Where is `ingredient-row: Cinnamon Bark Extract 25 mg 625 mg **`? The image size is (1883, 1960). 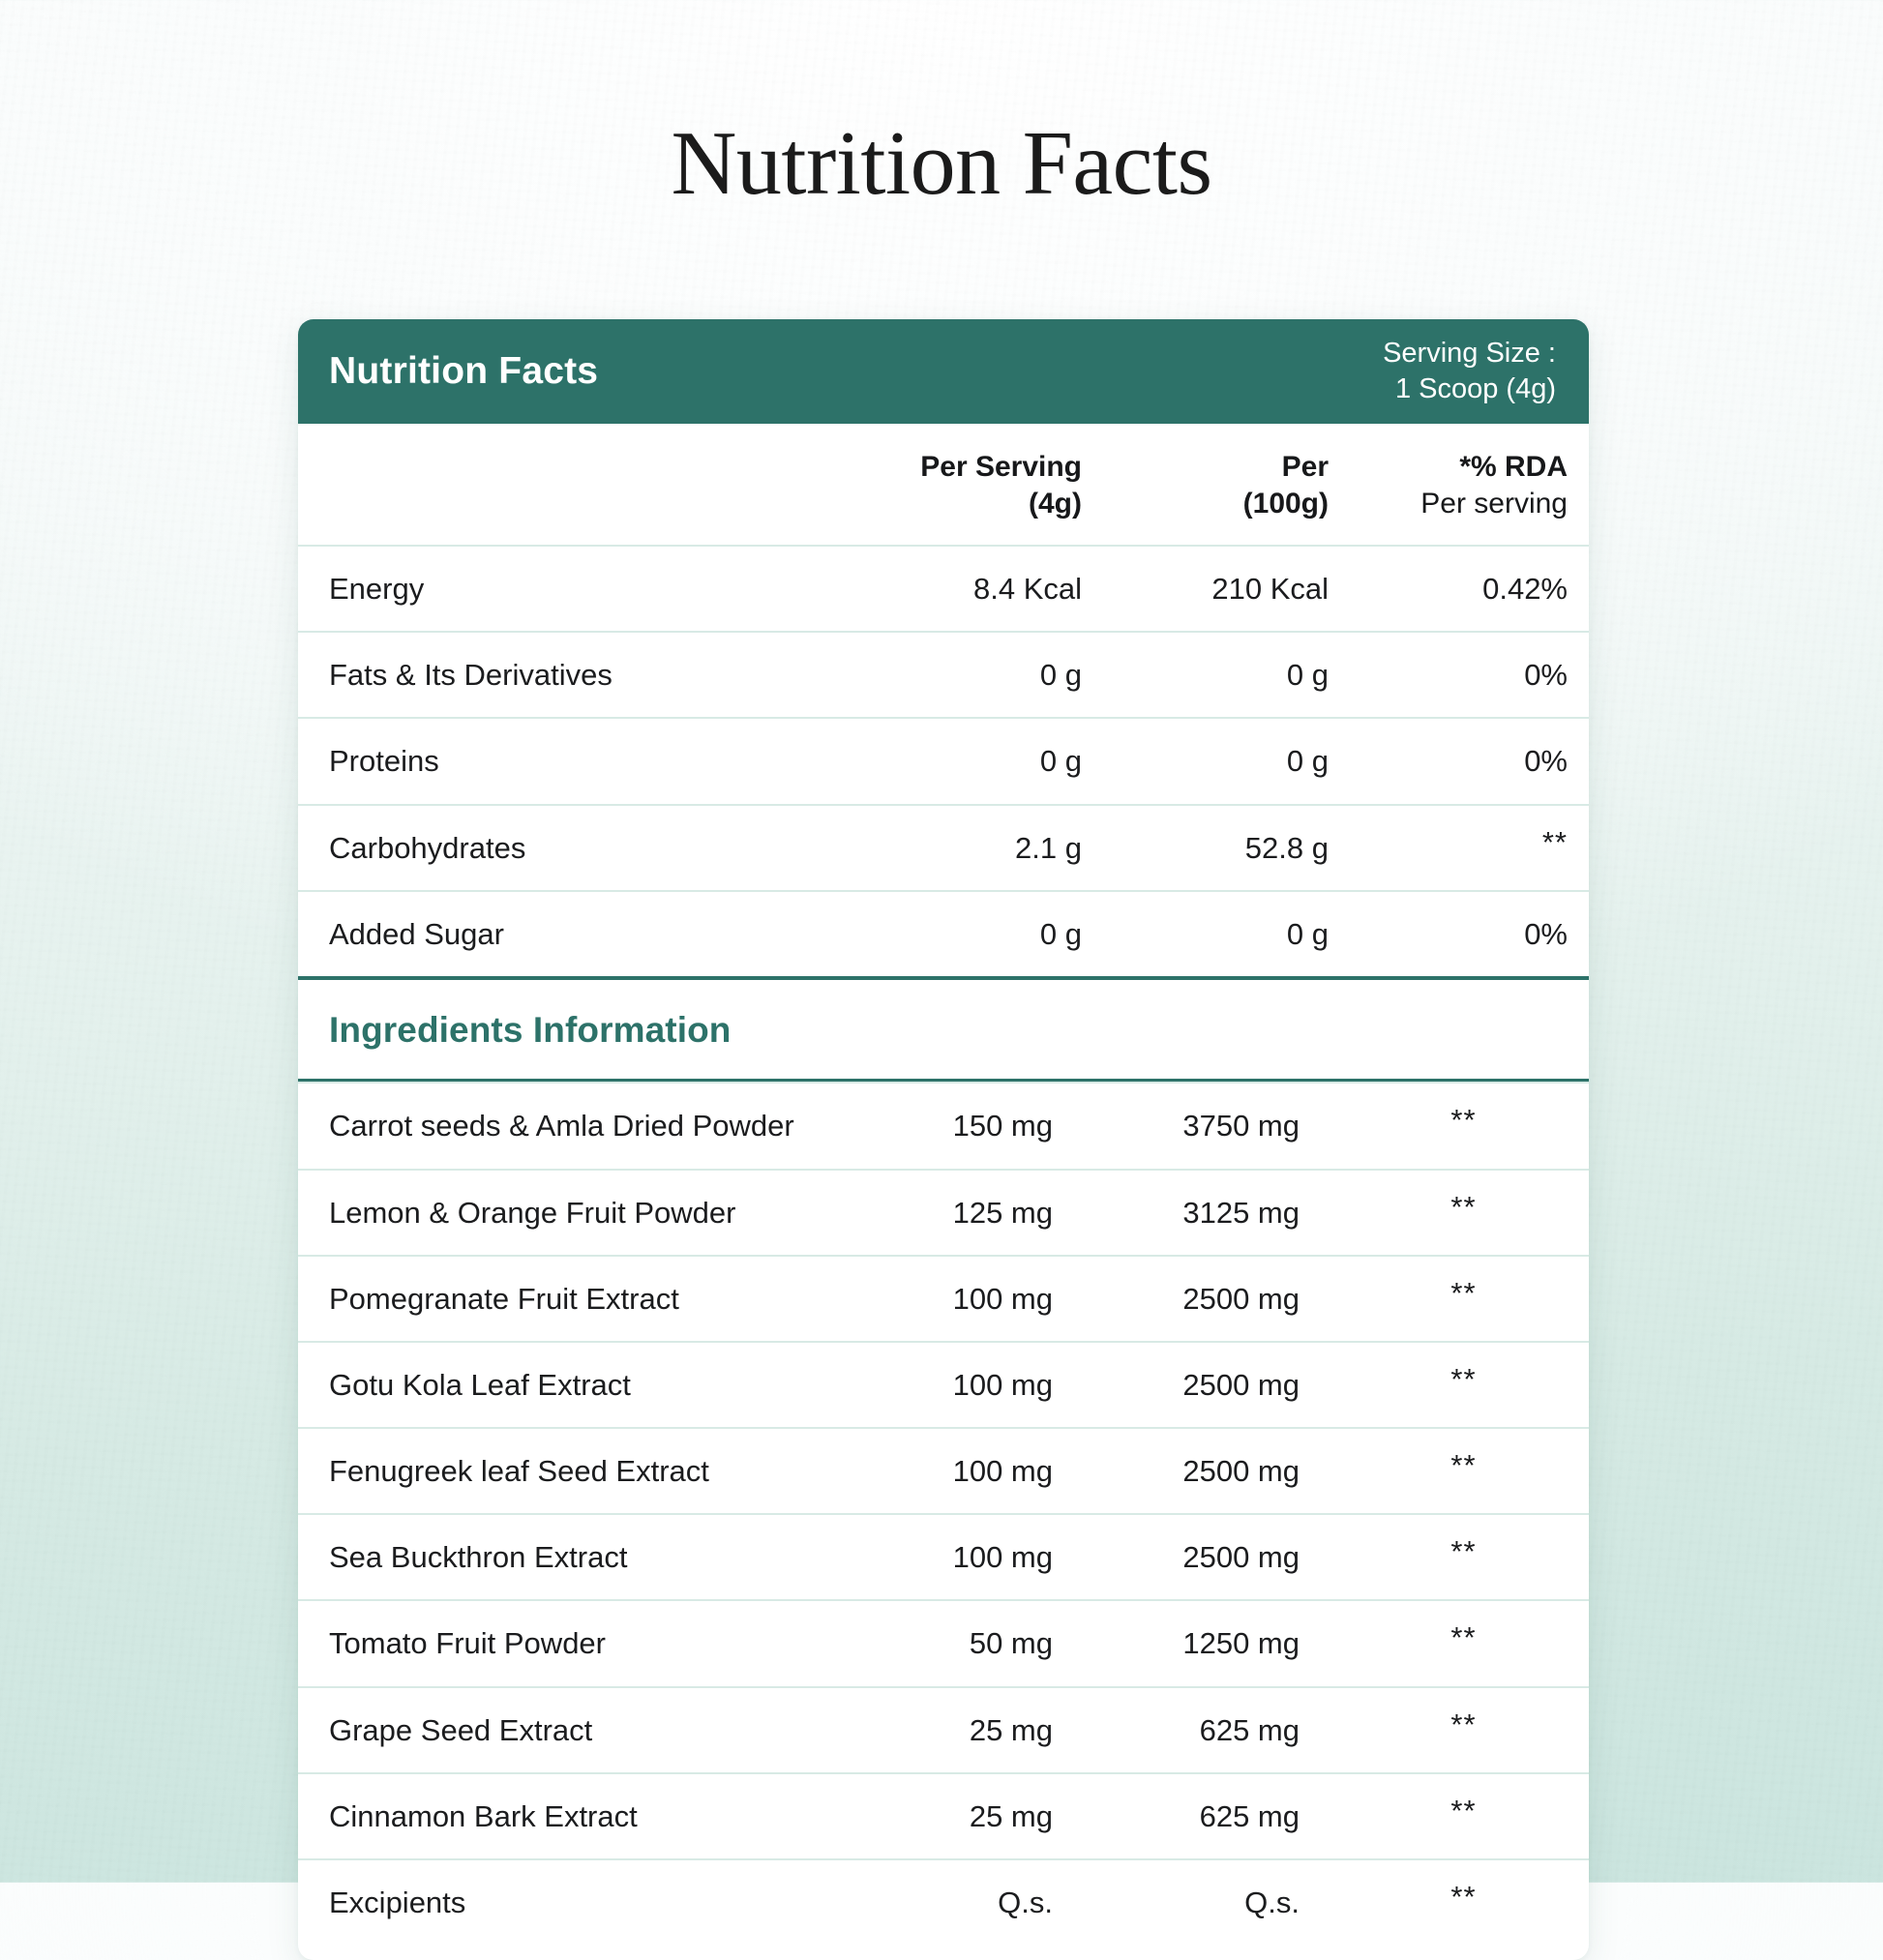 ingredient-row: Cinnamon Bark Extract 25 mg 625 mg ** is located at coordinates (943, 1816).